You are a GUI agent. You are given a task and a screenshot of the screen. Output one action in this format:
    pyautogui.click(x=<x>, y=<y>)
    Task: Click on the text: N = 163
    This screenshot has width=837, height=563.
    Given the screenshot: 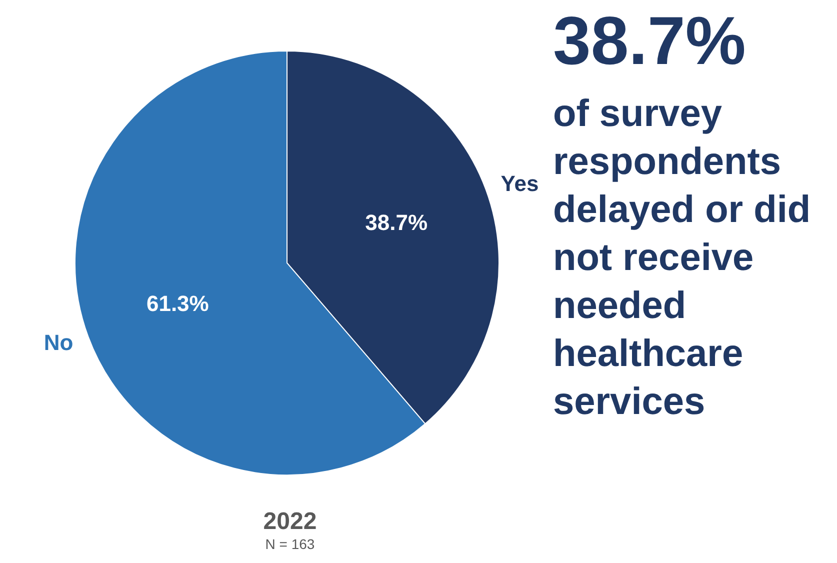 What is the action you would take?
    pyautogui.click(x=290, y=544)
    